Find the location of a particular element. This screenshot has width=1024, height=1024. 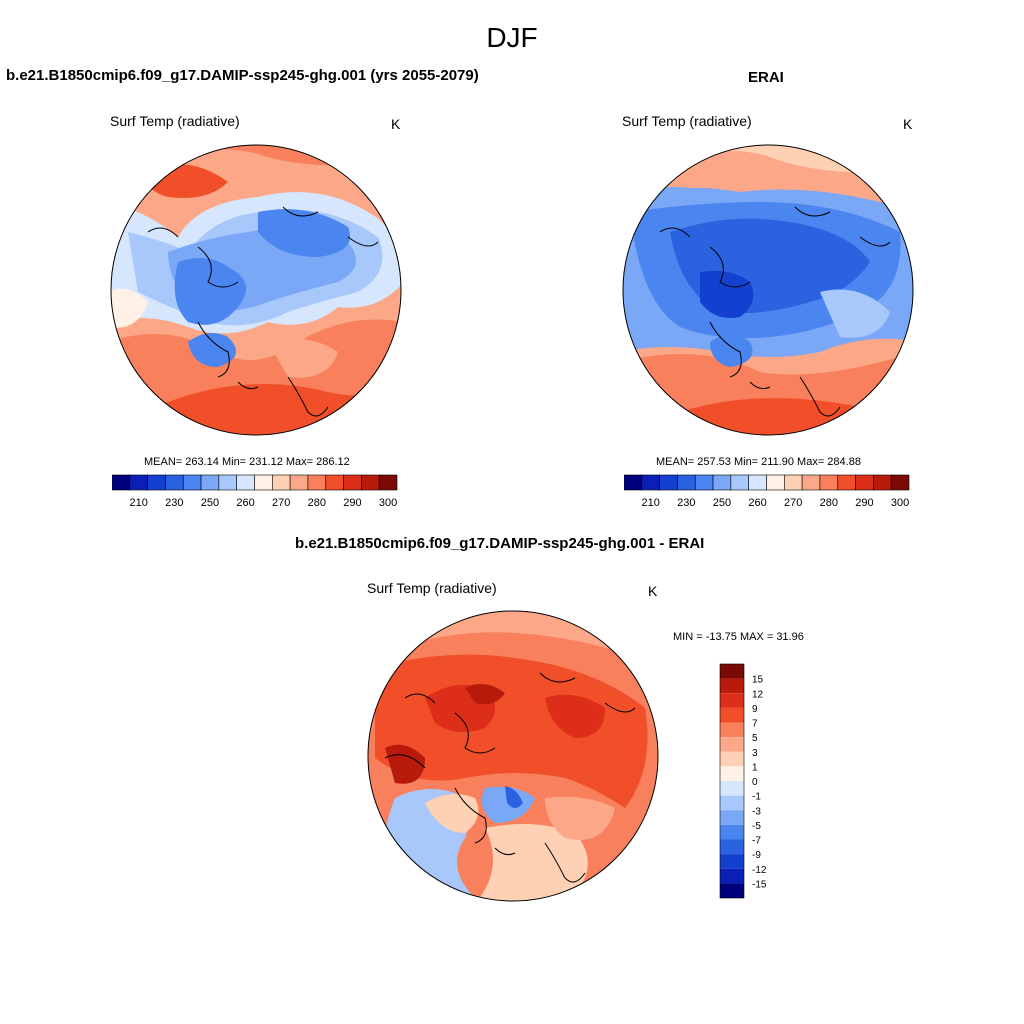

model-unit-label: K is located at coordinates (396, 124).